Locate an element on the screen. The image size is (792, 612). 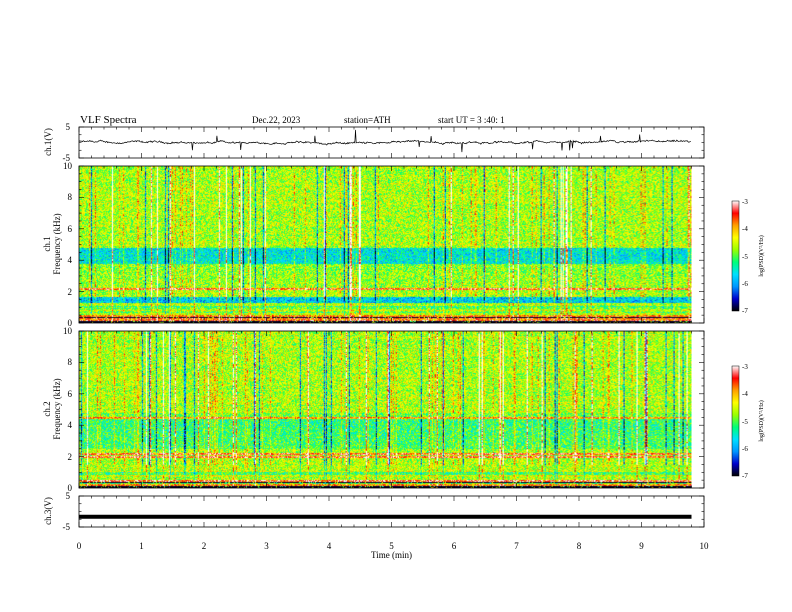
xtick-9: 9 is located at coordinates (641, 546).